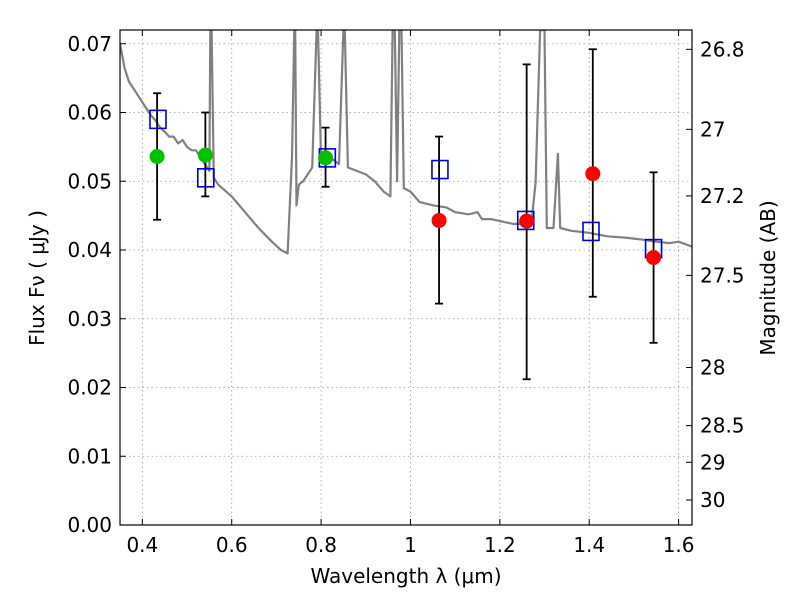 This screenshot has height=600, width=800. What do you see at coordinates (89, 250) in the screenshot?
I see `y-tick-label: 0.04` at bounding box center [89, 250].